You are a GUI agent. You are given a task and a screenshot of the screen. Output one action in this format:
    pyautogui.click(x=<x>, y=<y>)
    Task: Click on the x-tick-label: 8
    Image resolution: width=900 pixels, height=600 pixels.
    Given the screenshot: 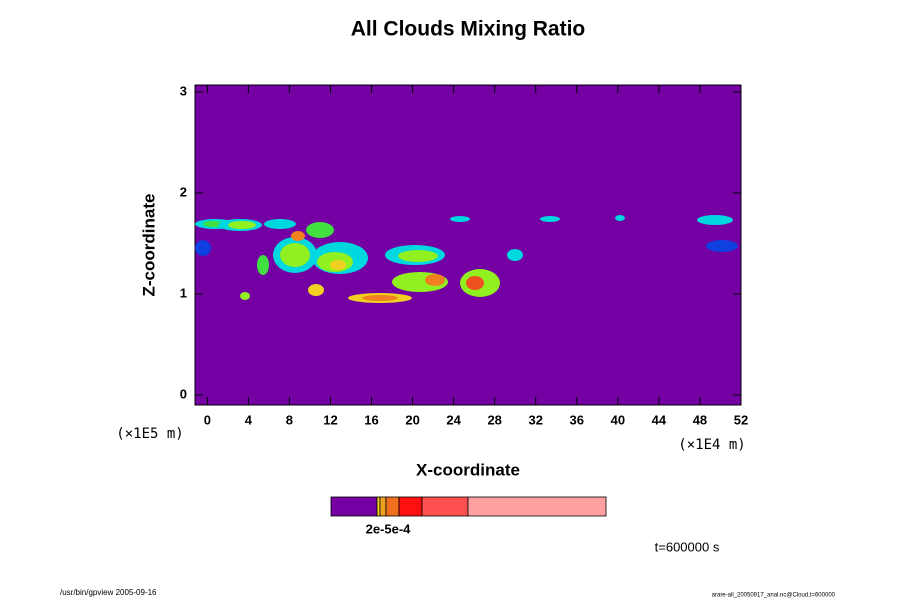 What is the action you would take?
    pyautogui.click(x=289, y=419)
    